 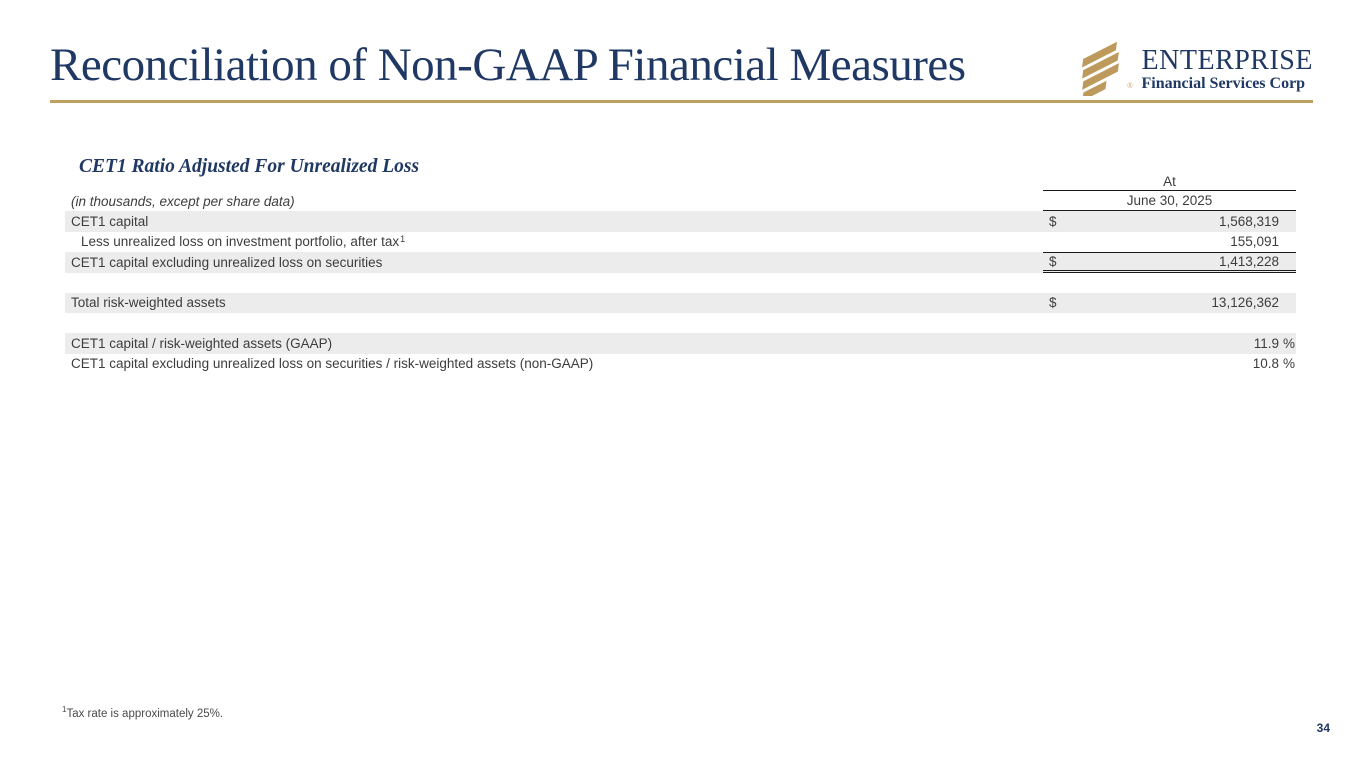 I want to click on table-header-group-row: At, so click(x=680, y=181).